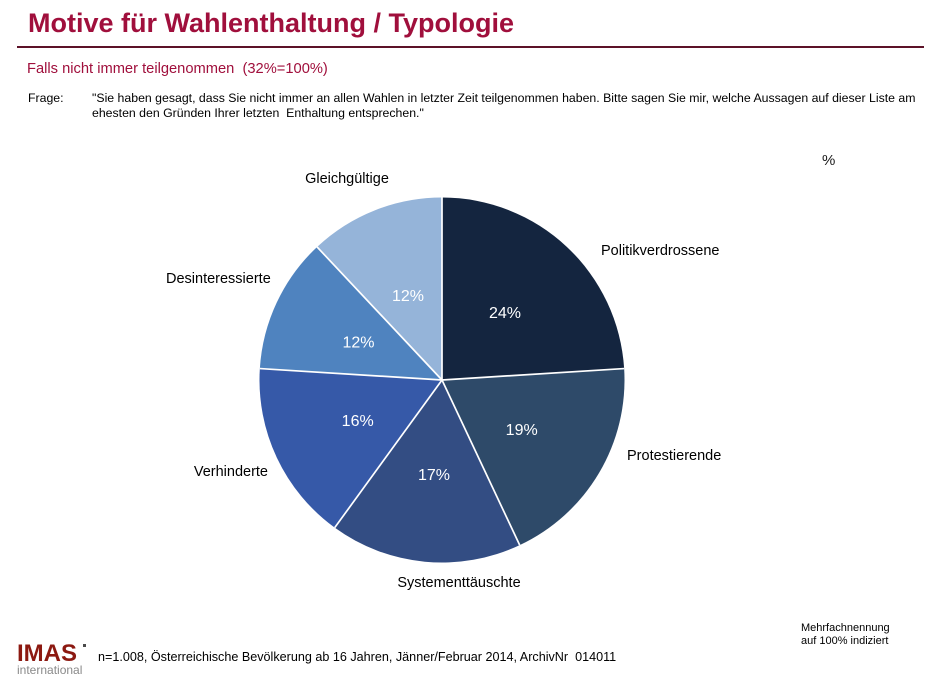 The height and width of the screenshot is (685, 932). What do you see at coordinates (522, 430) in the screenshot?
I see `svg-text: 19%` at bounding box center [522, 430].